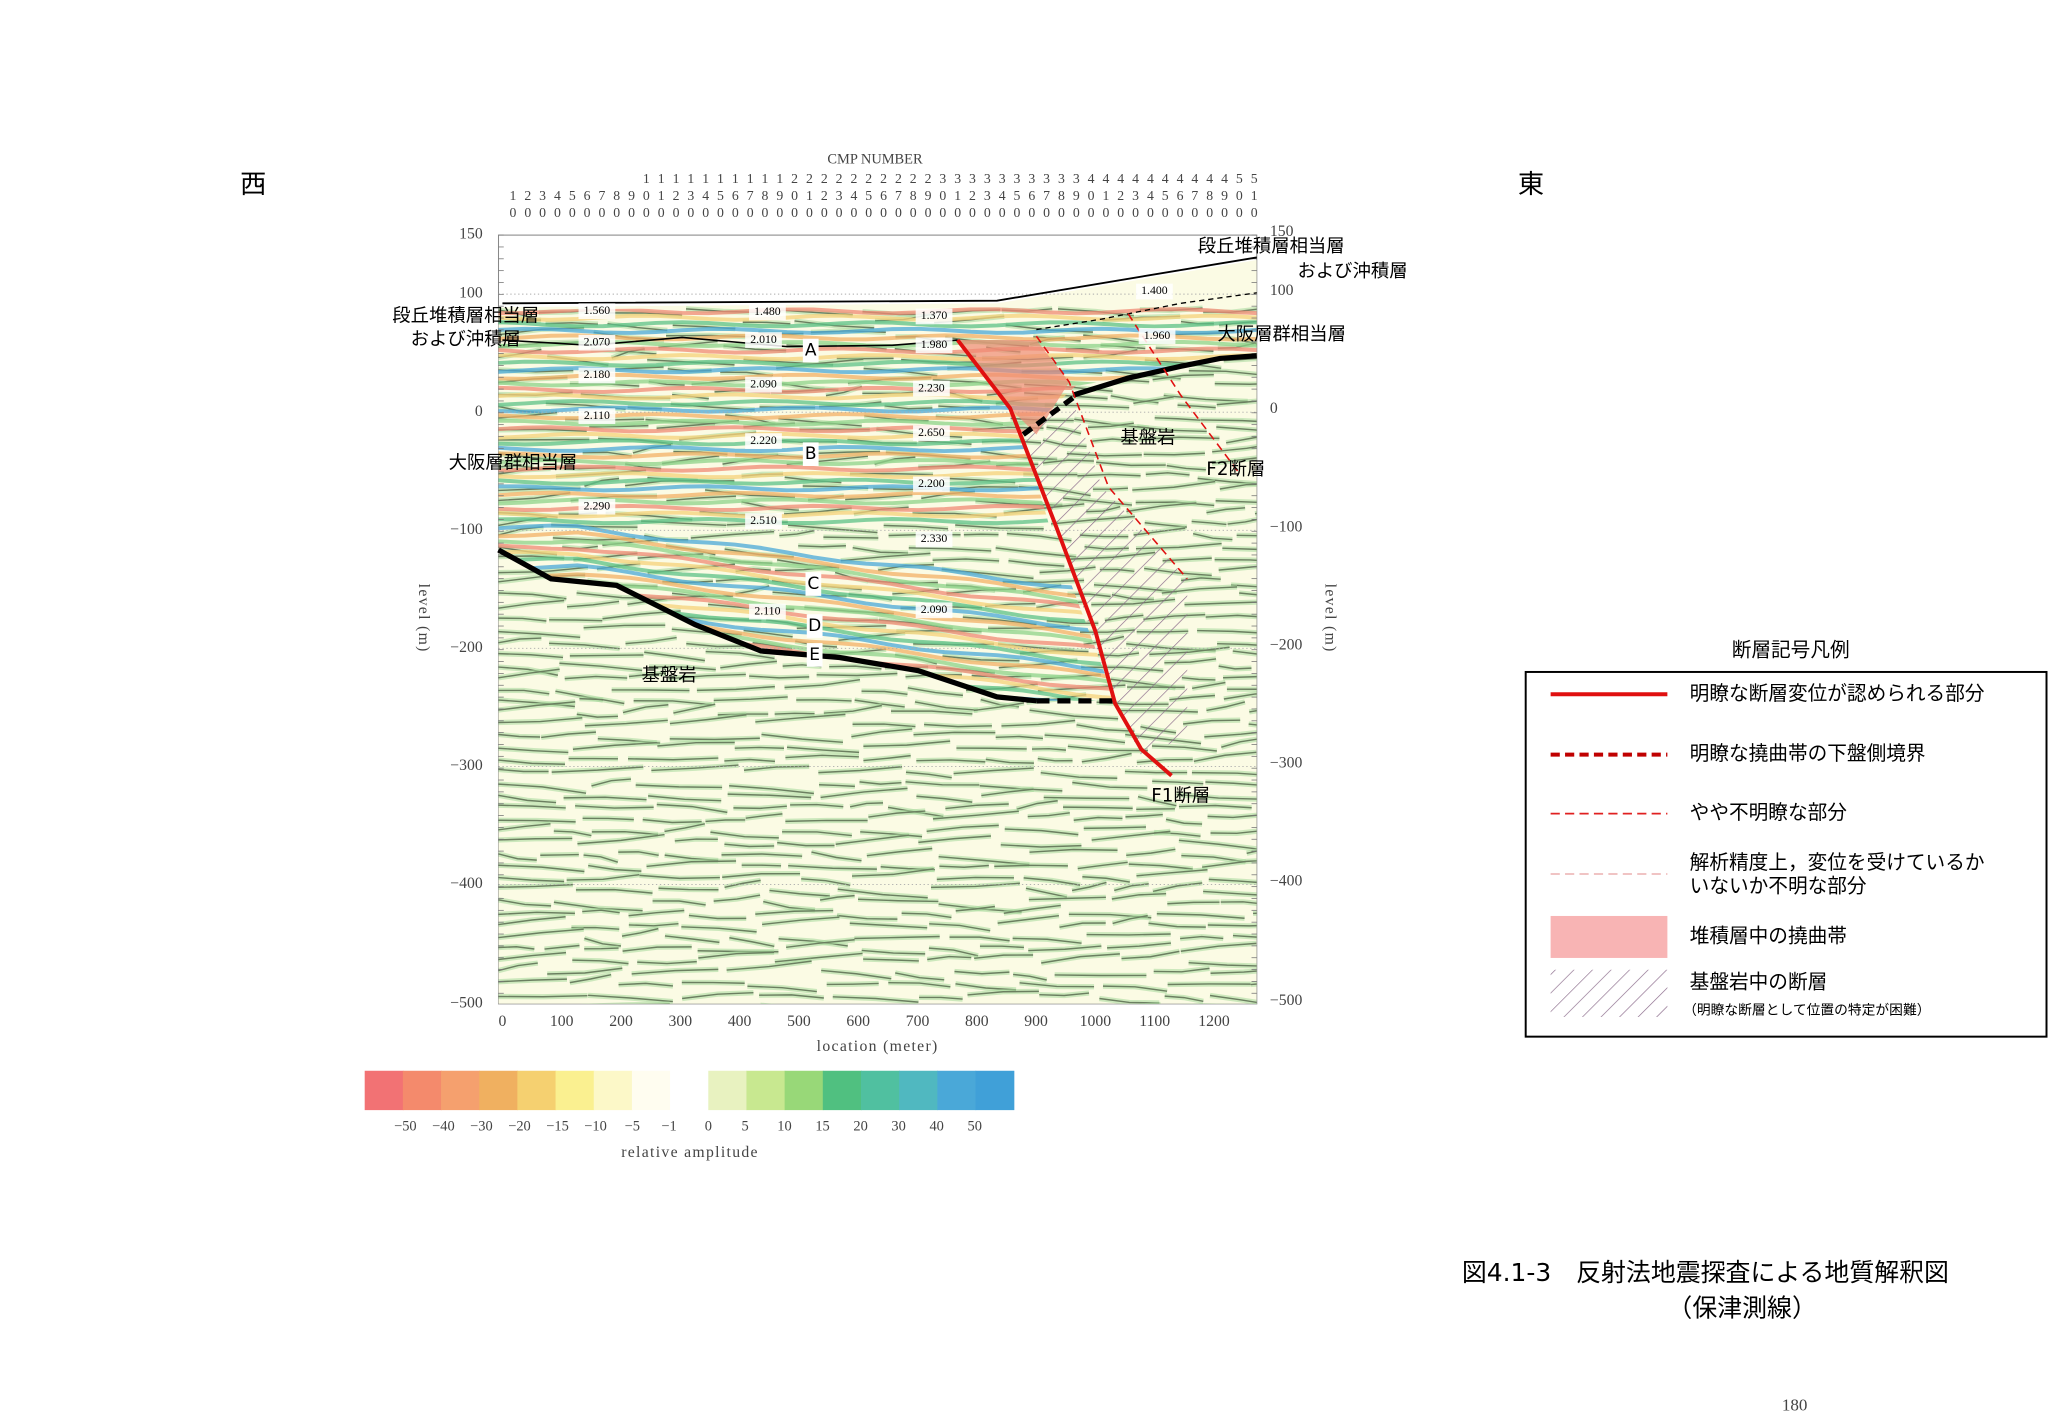 Image resolution: width=2057 pixels, height=1420 pixels. What do you see at coordinates (1157, 335) in the screenshot?
I see `velocity-label: 1.960` at bounding box center [1157, 335].